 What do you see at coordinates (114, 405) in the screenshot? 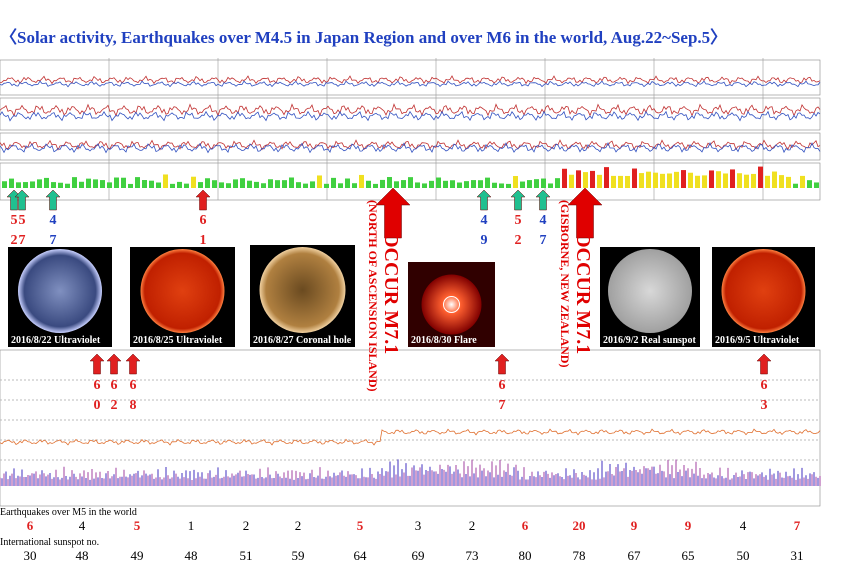
I see `marker-digit: 2` at bounding box center [114, 405].